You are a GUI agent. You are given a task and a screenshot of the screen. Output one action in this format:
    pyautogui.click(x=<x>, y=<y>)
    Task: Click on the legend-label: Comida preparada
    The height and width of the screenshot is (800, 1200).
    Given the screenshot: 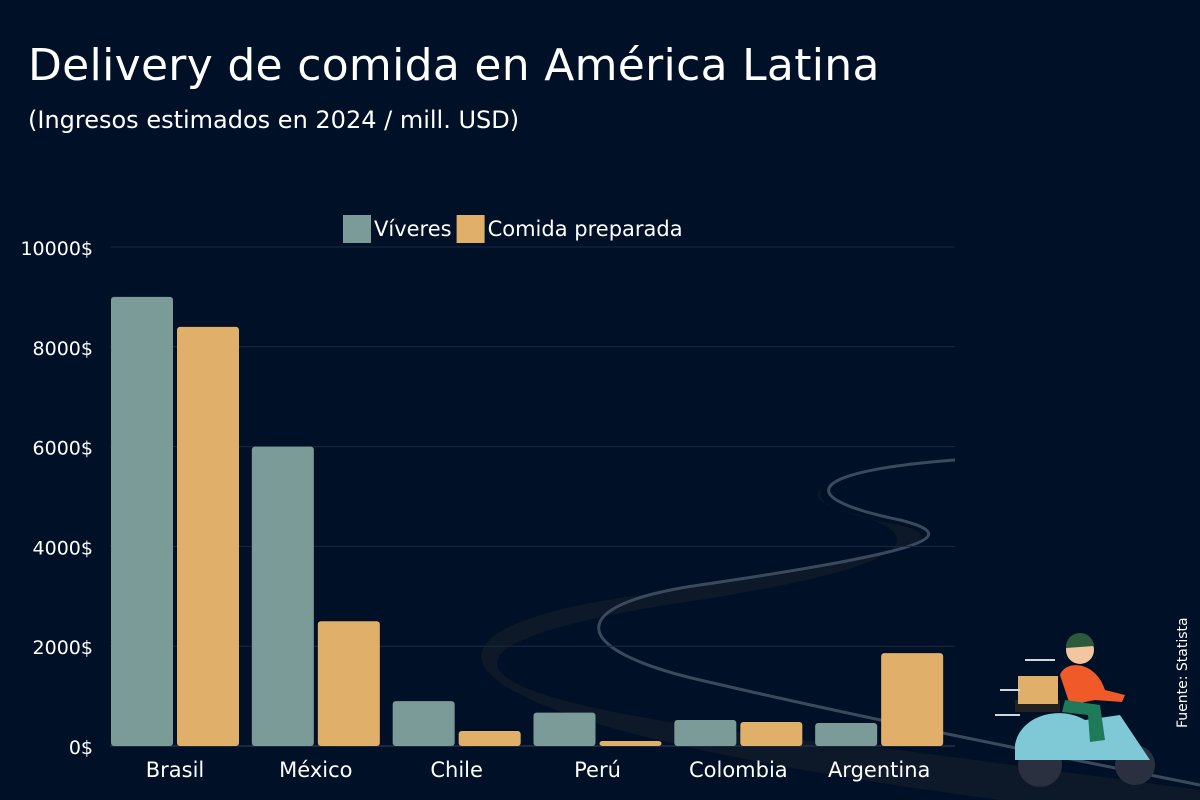 What is the action you would take?
    pyautogui.click(x=585, y=229)
    